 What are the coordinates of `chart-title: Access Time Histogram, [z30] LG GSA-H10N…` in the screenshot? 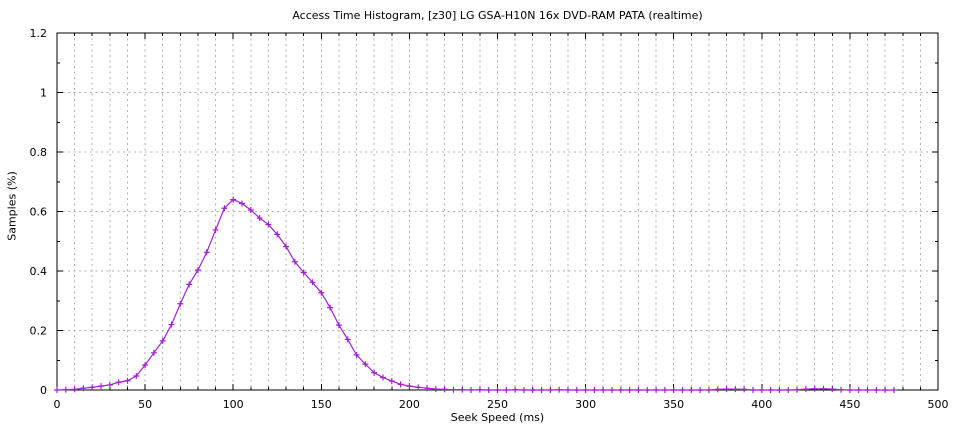 It's located at (497, 15).